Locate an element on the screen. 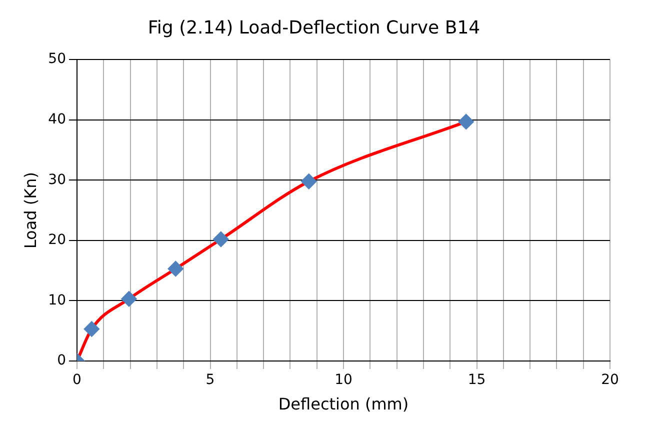  x-tick-label: 10 is located at coordinates (343, 380).